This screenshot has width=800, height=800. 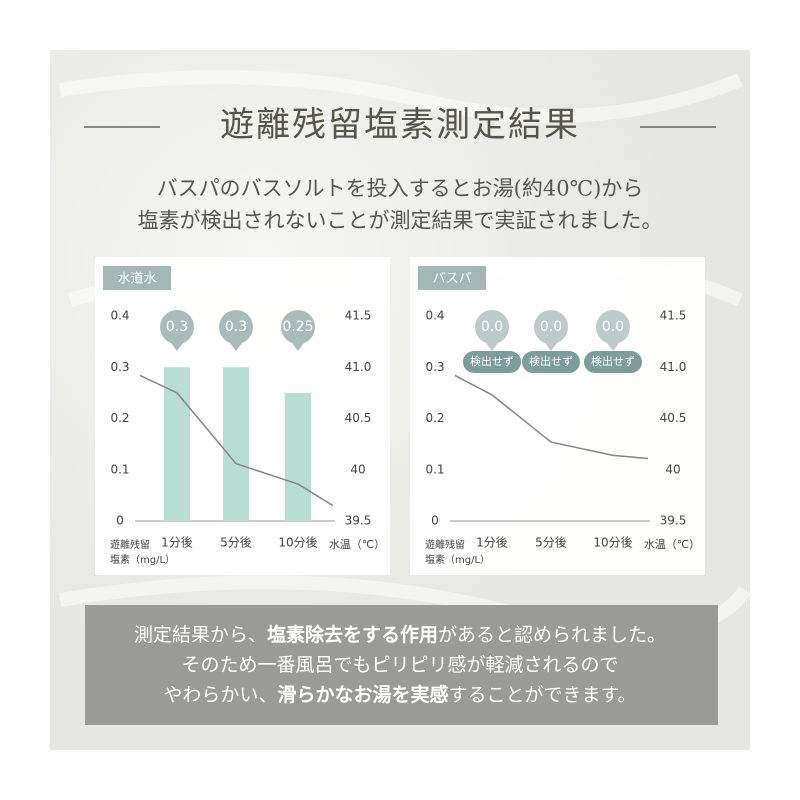 What do you see at coordinates (400, 189) in the screenshot?
I see `intro-line: バスパのバスソルトを投入するとお湯(約40℃)から` at bounding box center [400, 189].